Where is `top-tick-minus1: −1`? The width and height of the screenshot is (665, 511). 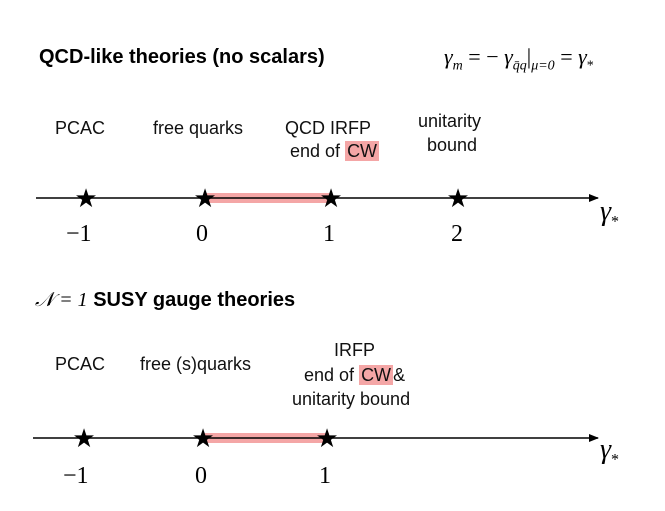 top-tick-minus1: −1 is located at coordinates (79, 234).